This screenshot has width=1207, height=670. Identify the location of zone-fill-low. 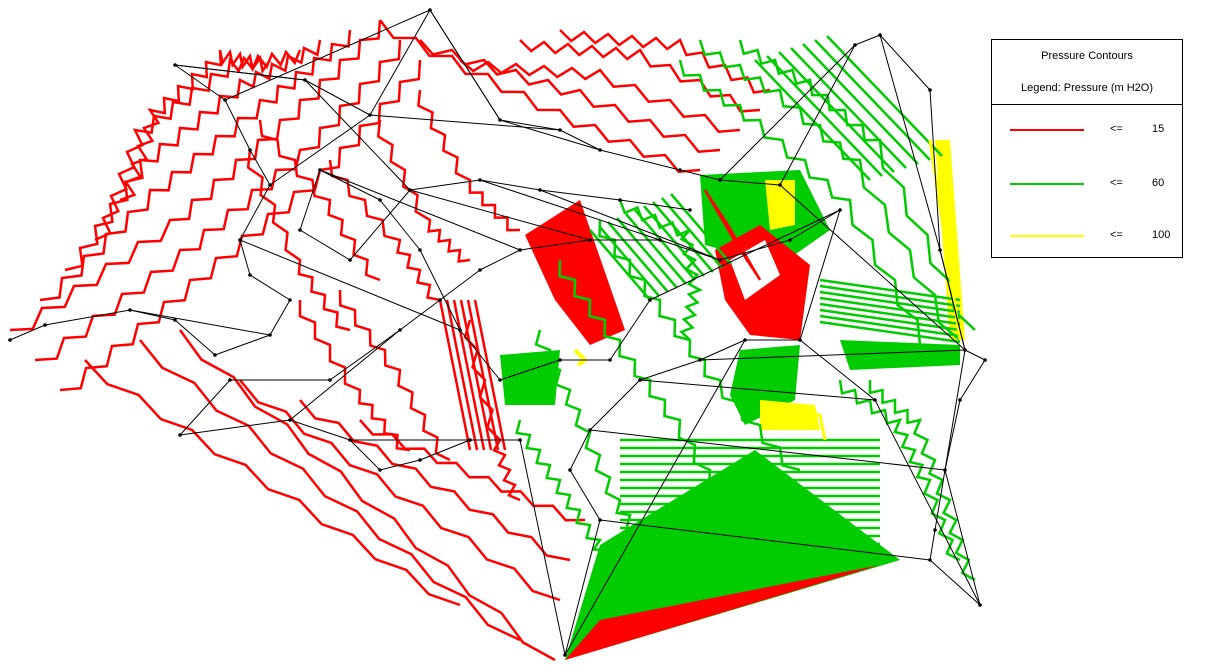
(575, 272).